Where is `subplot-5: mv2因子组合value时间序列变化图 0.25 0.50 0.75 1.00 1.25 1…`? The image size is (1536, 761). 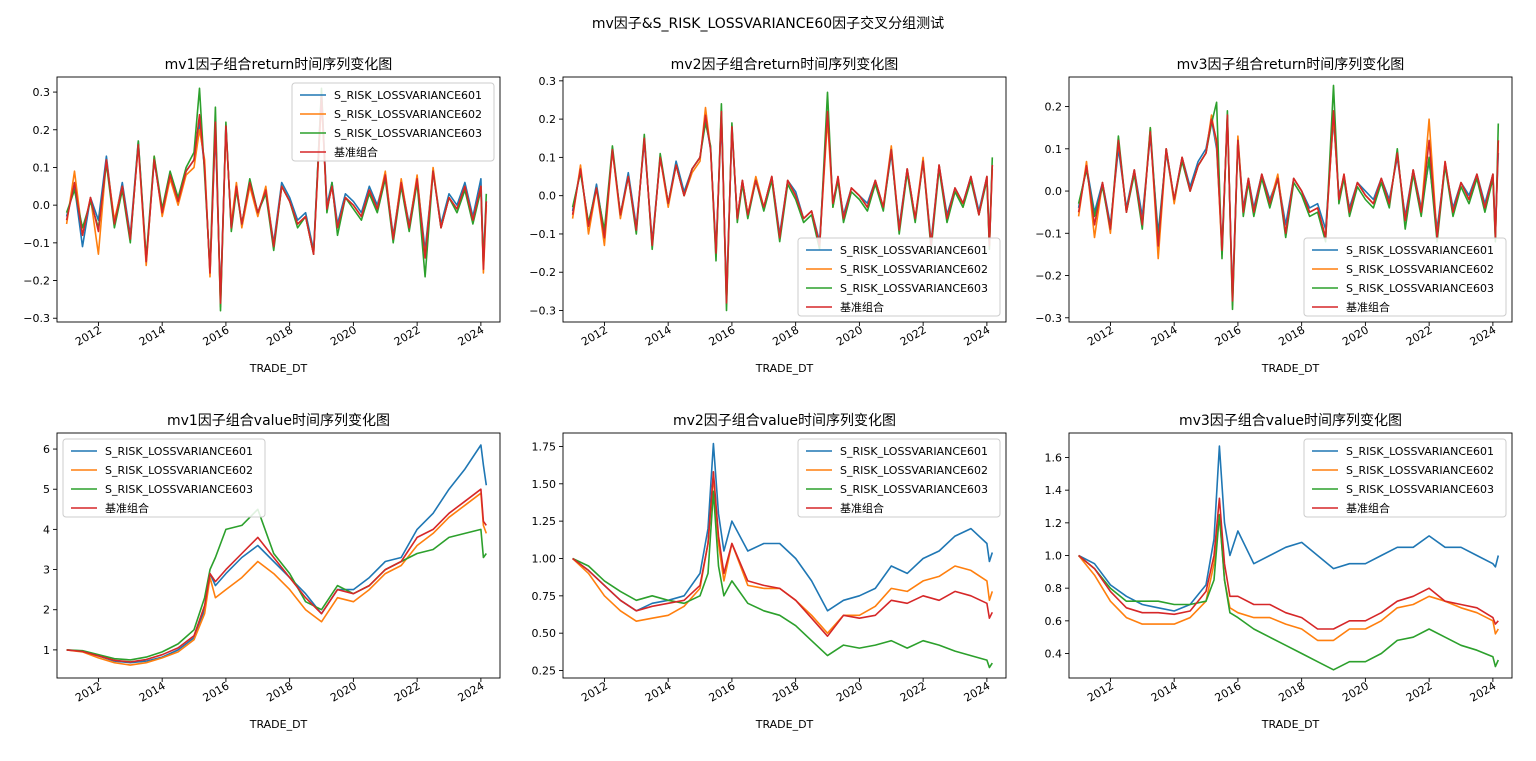
subplot-5: mv2因子组合value时间序列变化图 0.25 0.50 0.75 1.00 1.25 1… is located at coordinates (769, 572).